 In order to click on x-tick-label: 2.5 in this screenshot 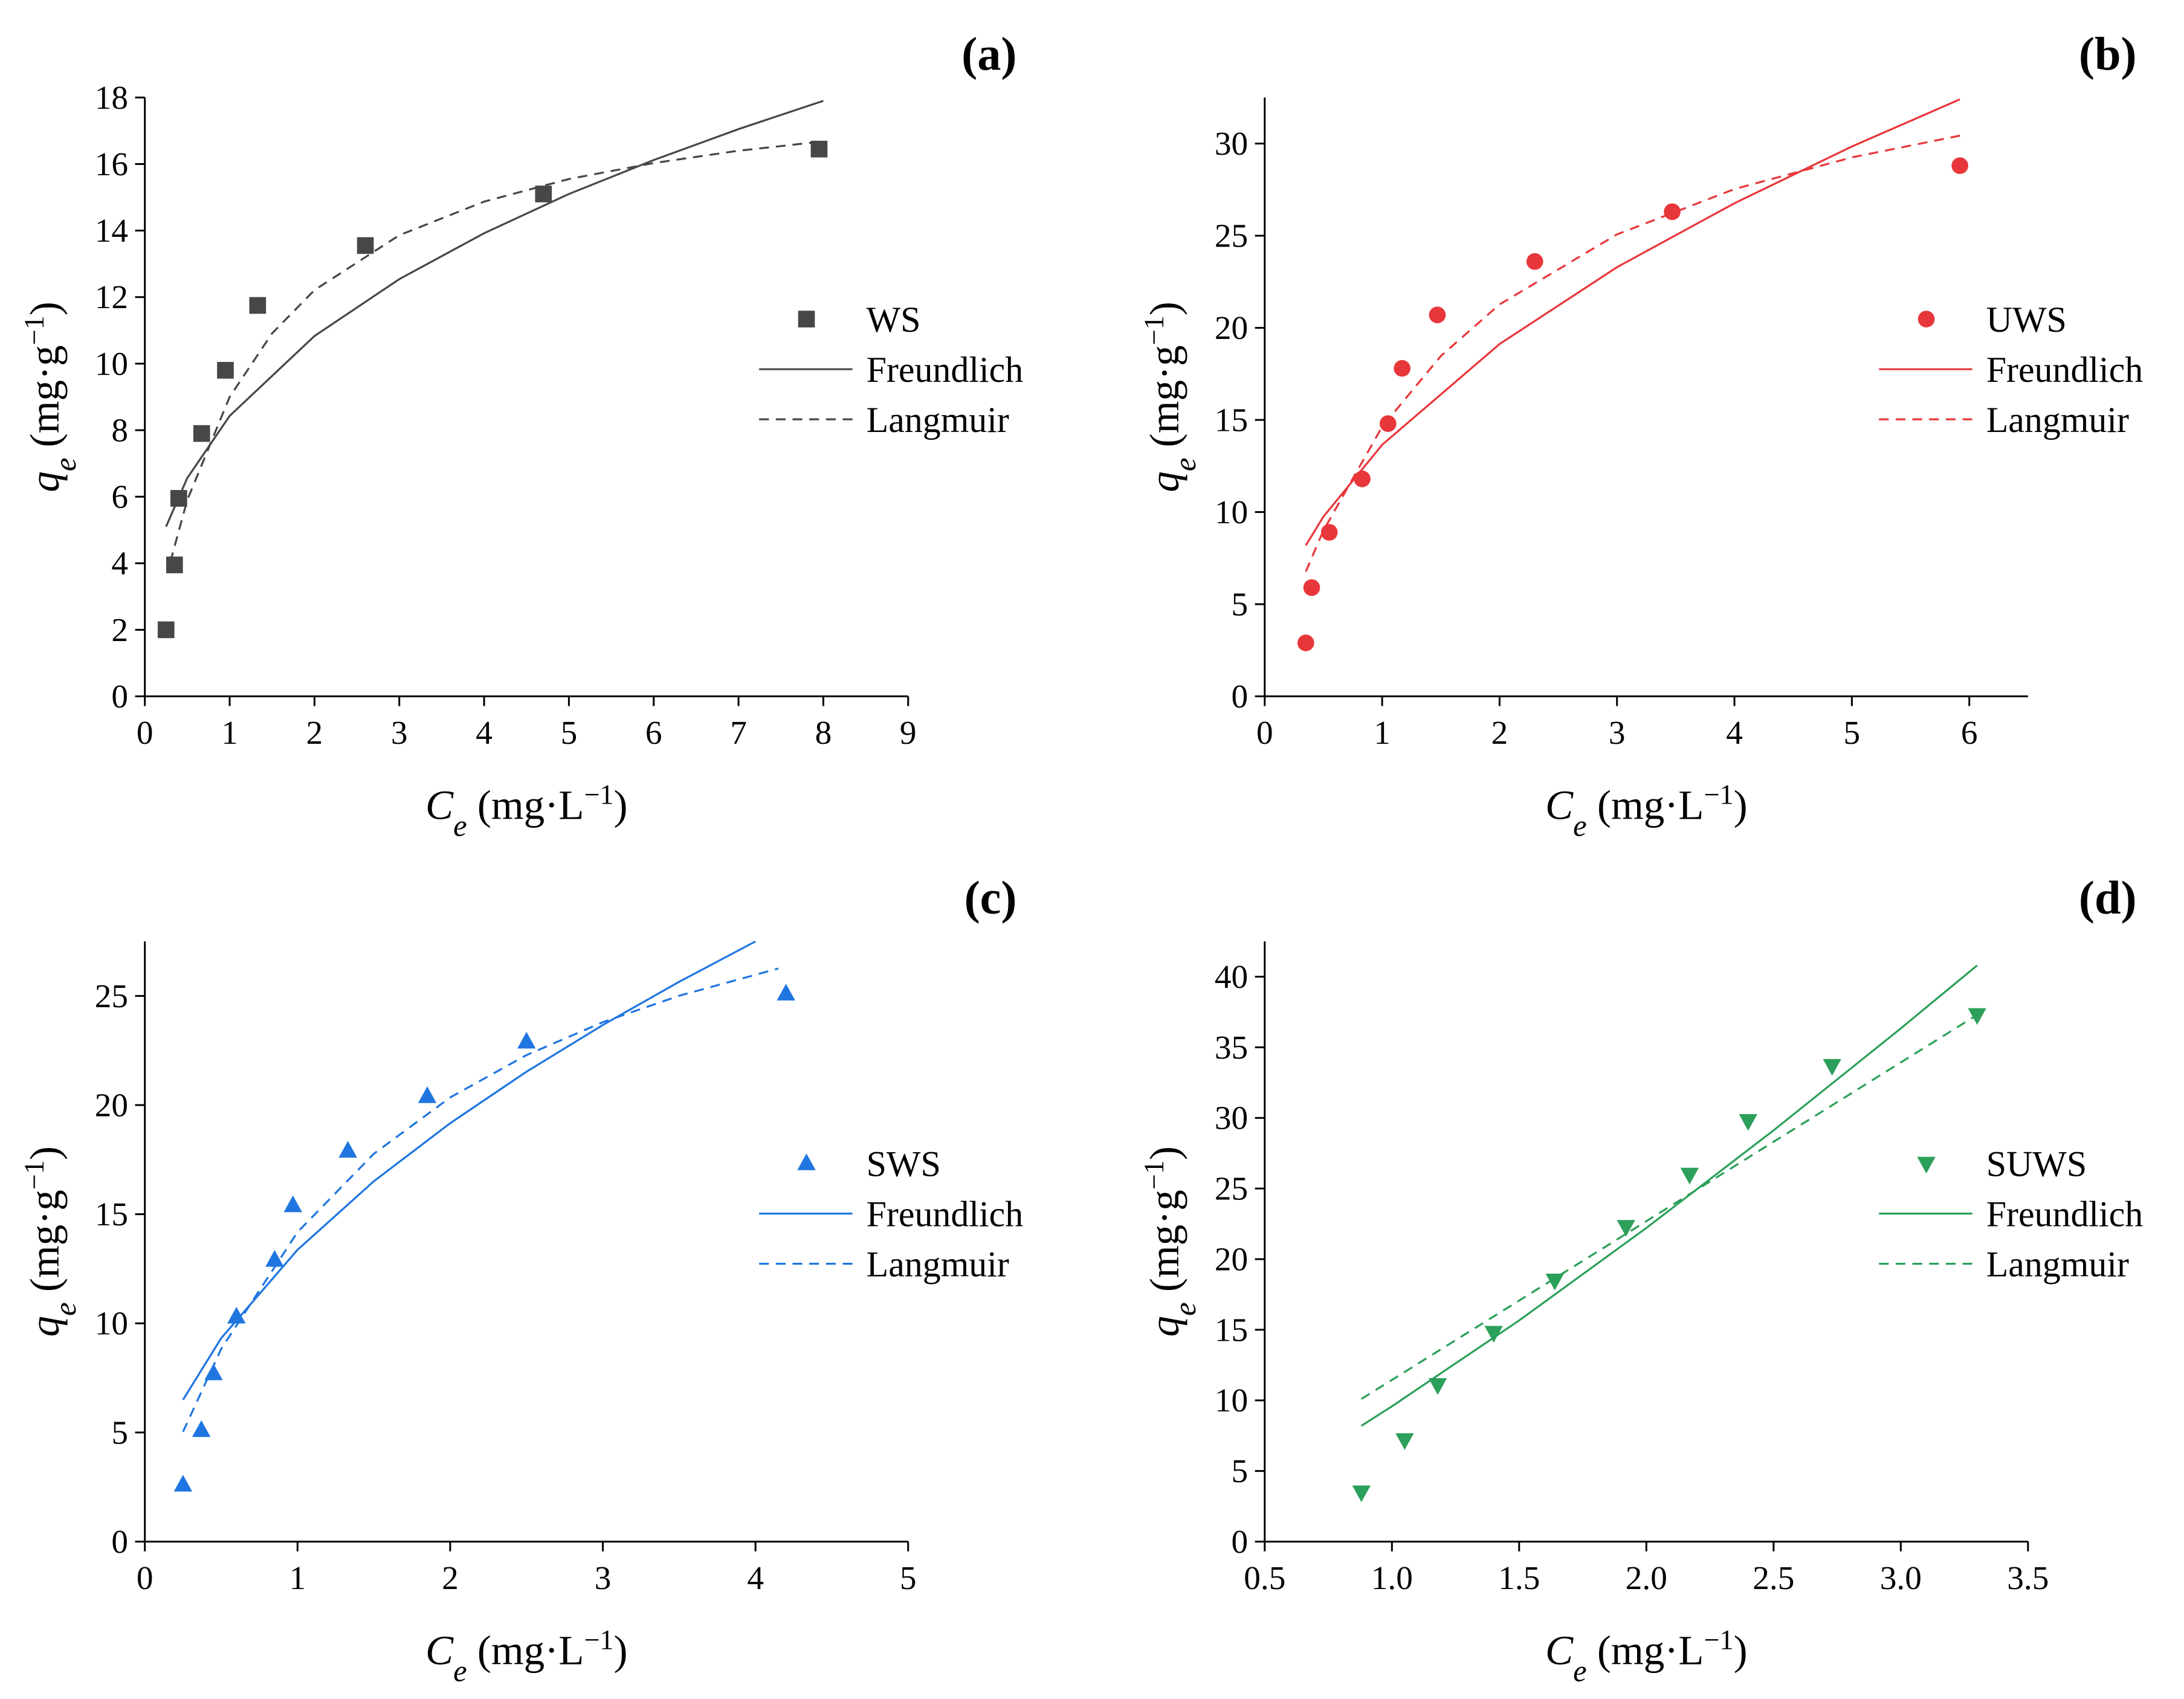, I will do `click(1773, 1577)`.